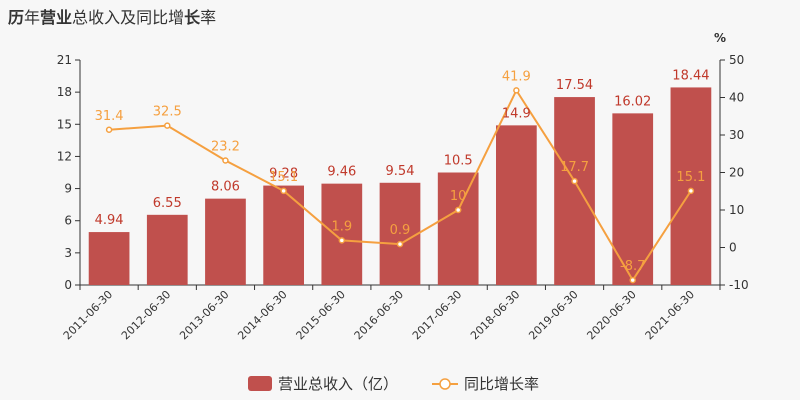 The height and width of the screenshot is (400, 800). Describe the element at coordinates (136, 17) in the screenshot. I see `chart-title-part: 收入及同比增` at that location.